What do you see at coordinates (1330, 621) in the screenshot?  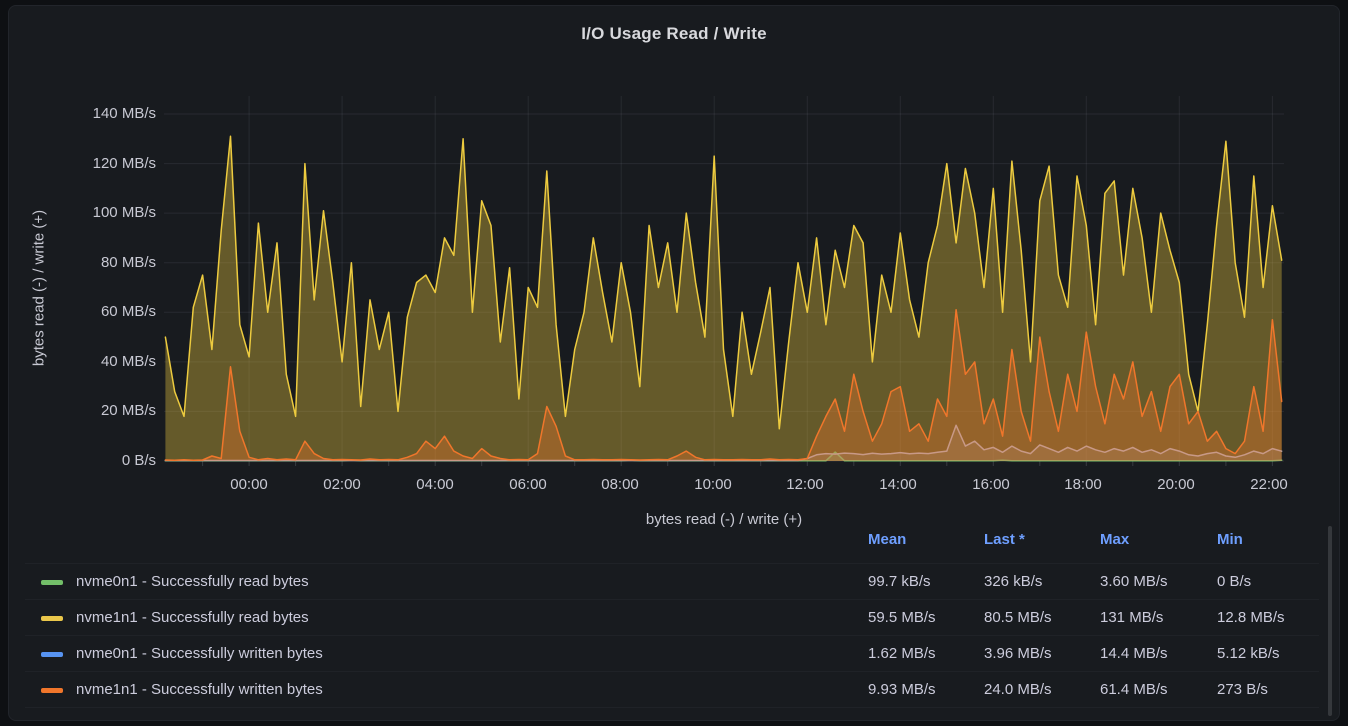 I see `legend-scrollbar` at bounding box center [1330, 621].